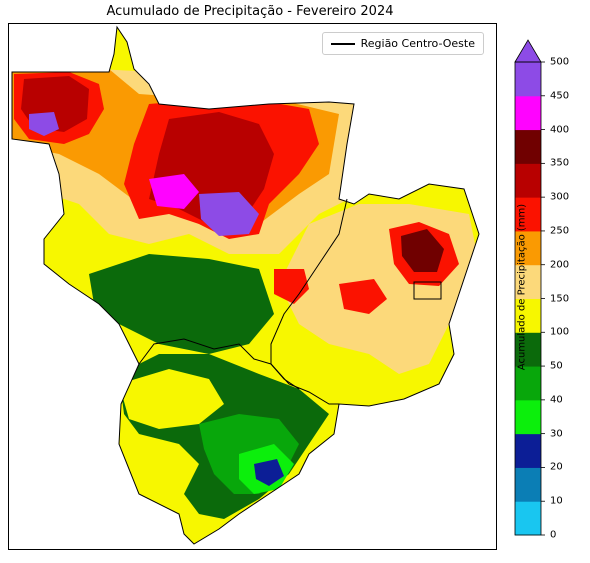  What do you see at coordinates (422, 250) in the screenshot?
I see `field-dark-red-east` at bounding box center [422, 250].